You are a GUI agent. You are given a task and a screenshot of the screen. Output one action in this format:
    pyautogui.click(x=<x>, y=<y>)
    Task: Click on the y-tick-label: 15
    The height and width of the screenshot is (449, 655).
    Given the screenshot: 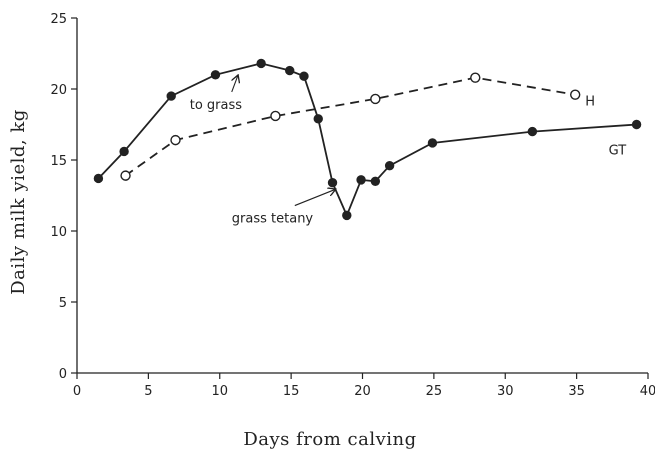 What is the action you would take?
    pyautogui.click(x=58, y=161)
    